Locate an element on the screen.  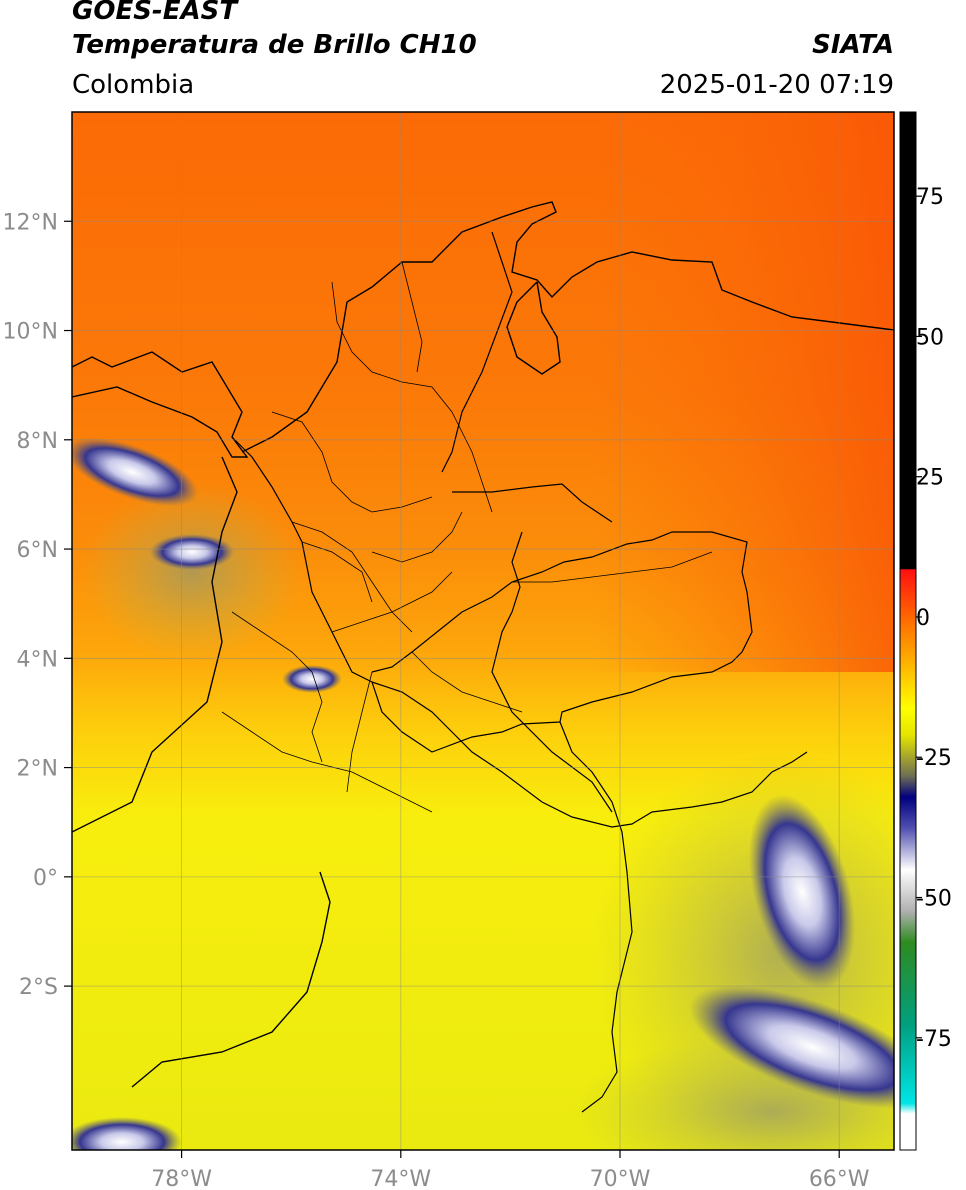
lat-tick-label: 0° is located at coordinates (45, 878).